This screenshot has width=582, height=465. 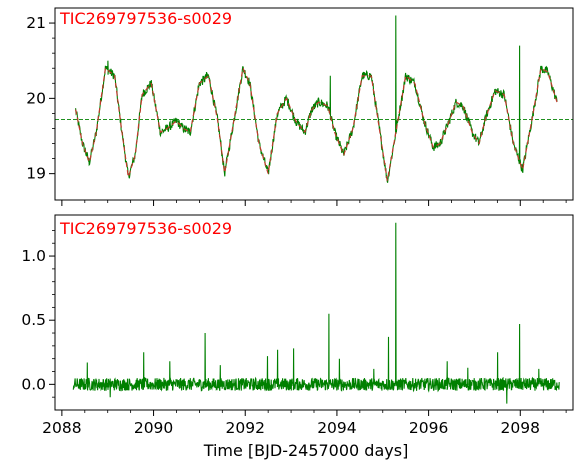 What do you see at coordinates (520, 428) in the screenshot?
I see `x-tick-label: 2098` at bounding box center [520, 428].